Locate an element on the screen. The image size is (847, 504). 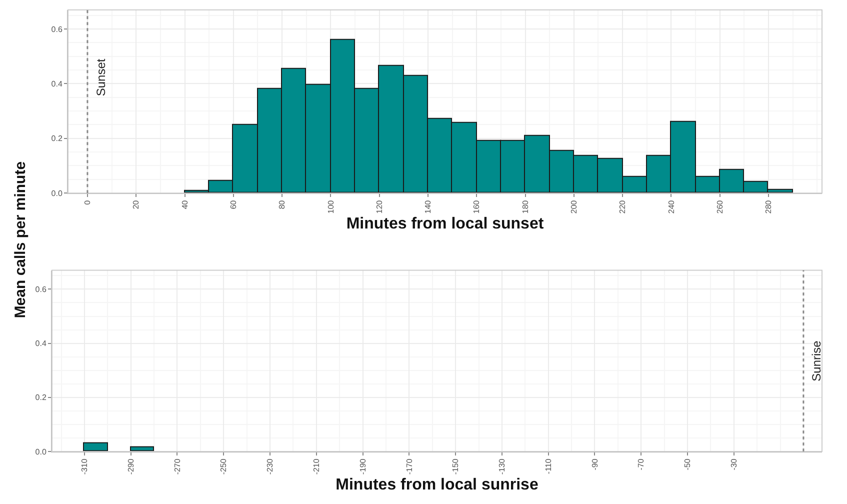
x-tick-label: 80 is located at coordinates (282, 205).